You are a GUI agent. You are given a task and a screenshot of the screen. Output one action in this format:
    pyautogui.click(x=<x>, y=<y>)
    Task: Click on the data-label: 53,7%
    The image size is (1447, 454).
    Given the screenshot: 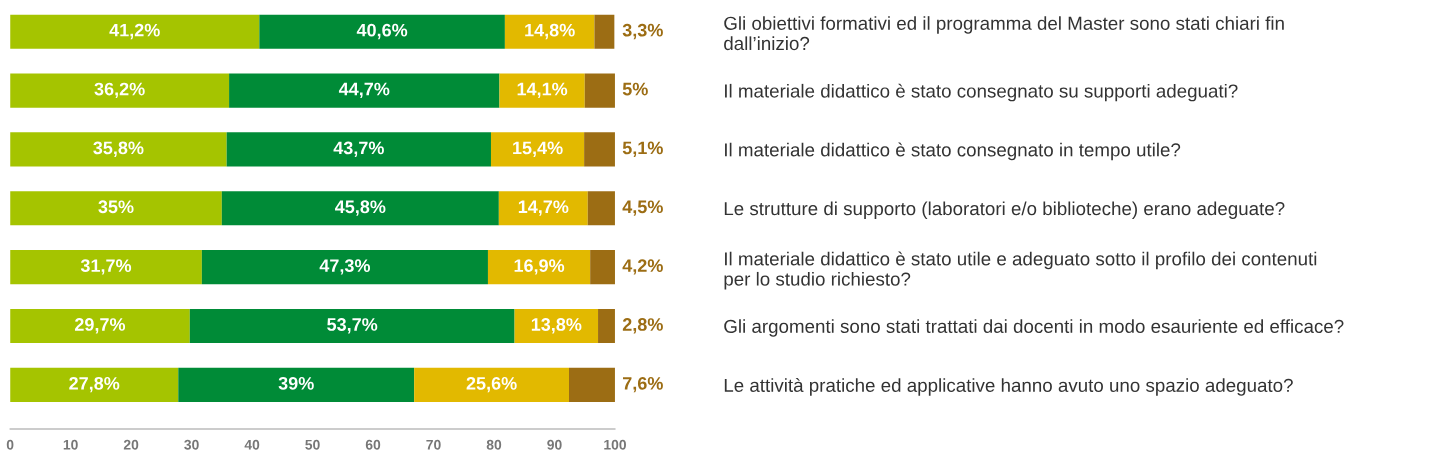 What is the action you would take?
    pyautogui.click(x=352, y=326)
    